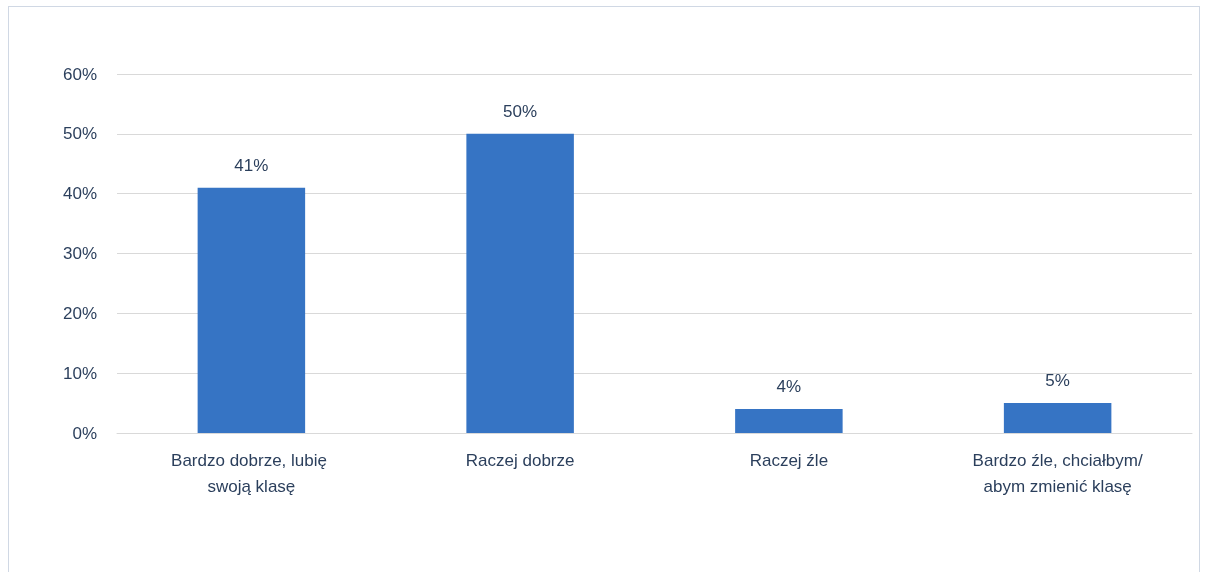 This screenshot has height=572, width=1209. What do you see at coordinates (79, 194) in the screenshot?
I see `y-tick-label: 40%` at bounding box center [79, 194].